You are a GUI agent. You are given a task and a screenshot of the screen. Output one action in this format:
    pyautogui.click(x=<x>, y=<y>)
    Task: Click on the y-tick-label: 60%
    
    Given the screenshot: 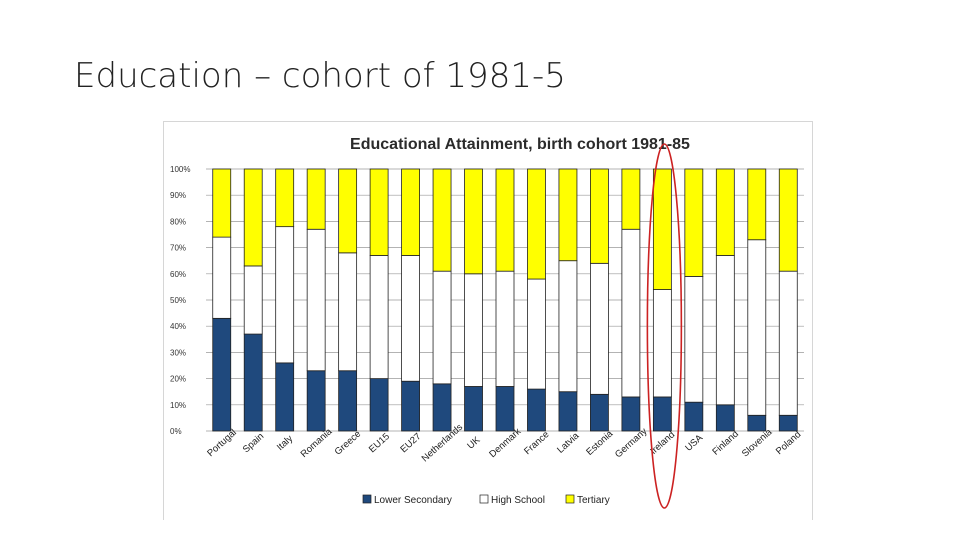 What is the action you would take?
    pyautogui.click(x=178, y=274)
    